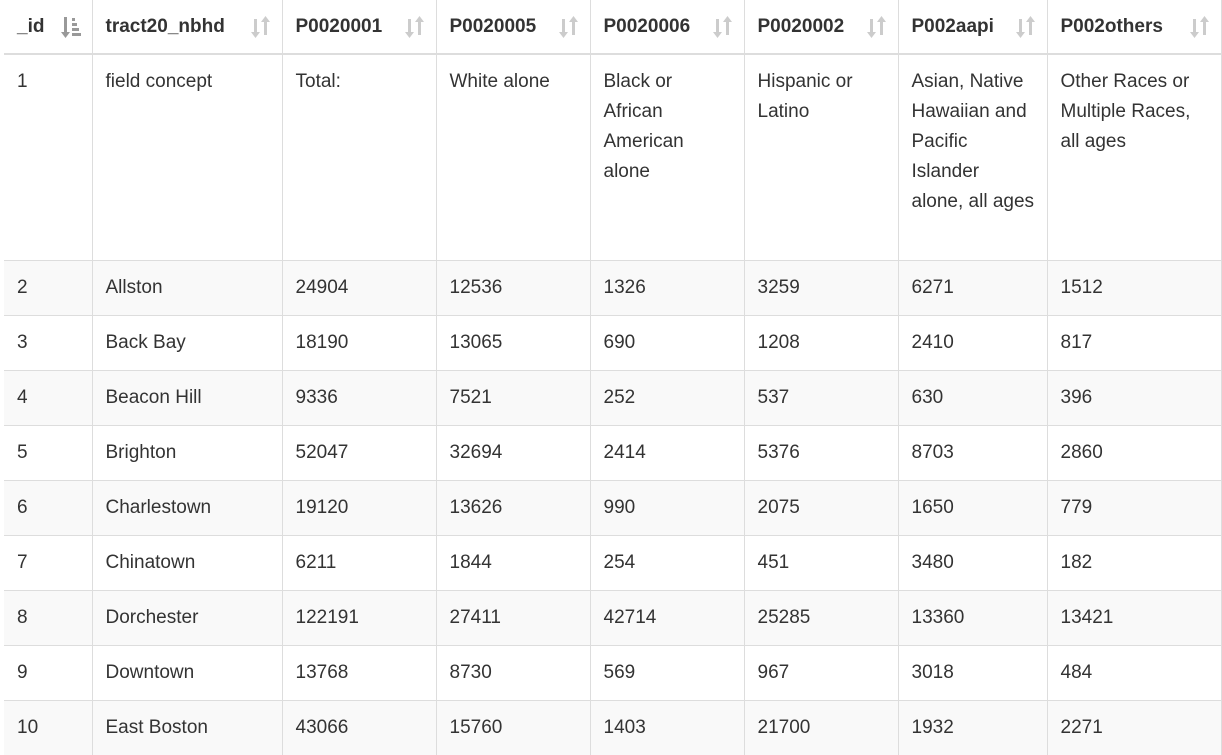 The width and height of the screenshot is (1222, 755). What do you see at coordinates (513, 287) in the screenshot?
I see `table-cell-p0020005: 12536` at bounding box center [513, 287].